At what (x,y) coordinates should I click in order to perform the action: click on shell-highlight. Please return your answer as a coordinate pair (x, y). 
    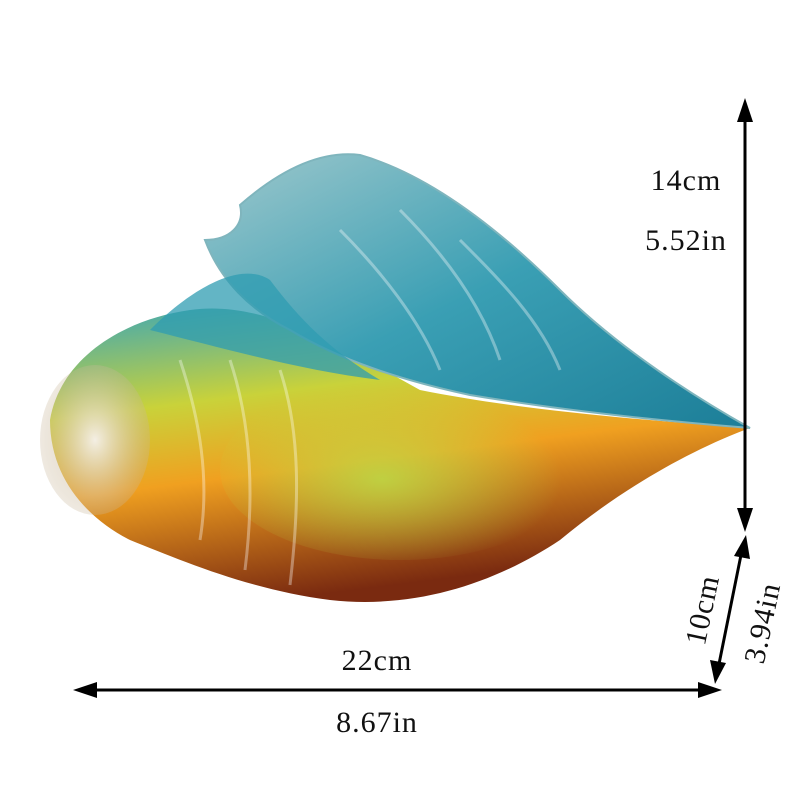
    Looking at the image, I should click on (400, 470).